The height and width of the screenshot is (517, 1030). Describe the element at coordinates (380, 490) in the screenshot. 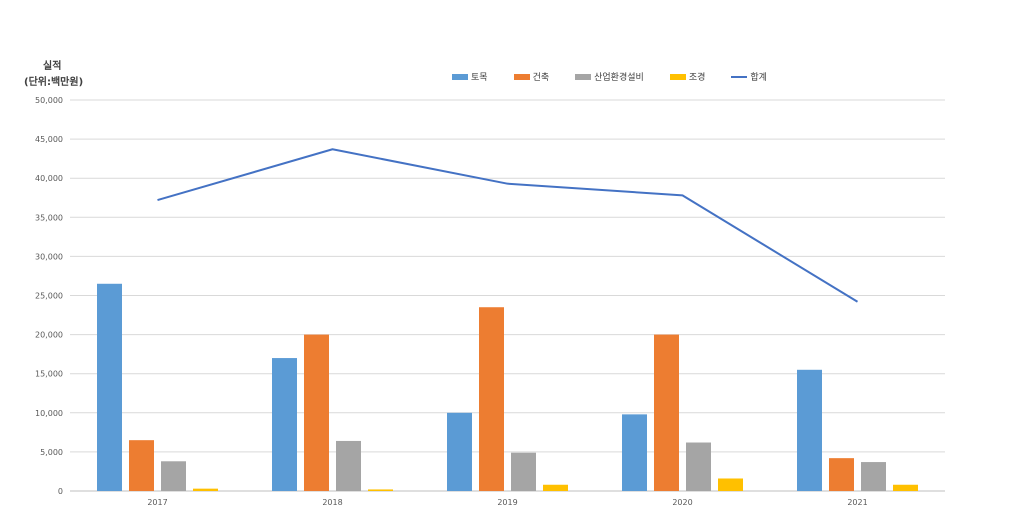

I see `bar-3-2018` at that location.